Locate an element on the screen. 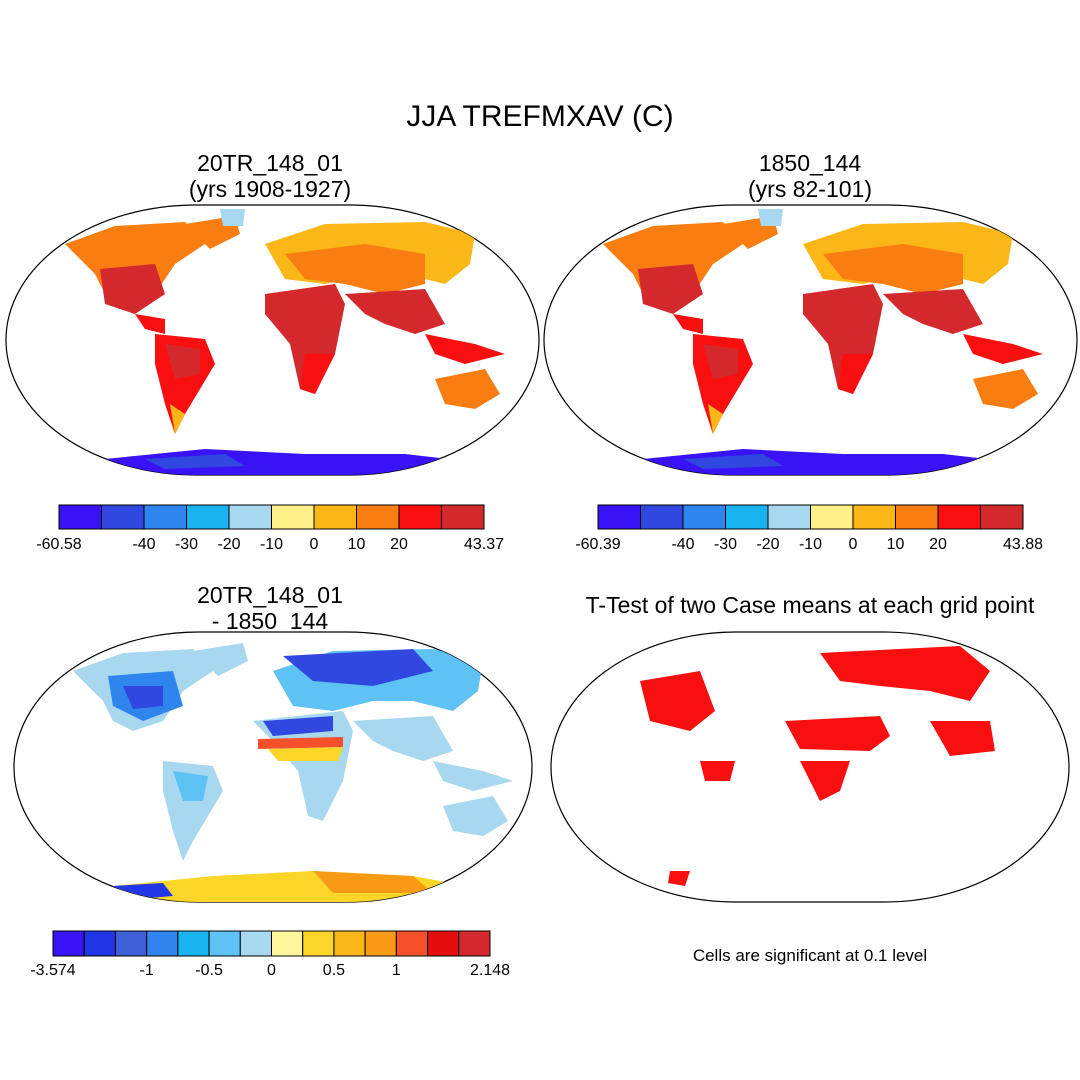 The width and height of the screenshot is (1080, 1080). colorbar-3-tick-label: 0 is located at coordinates (271, 970).